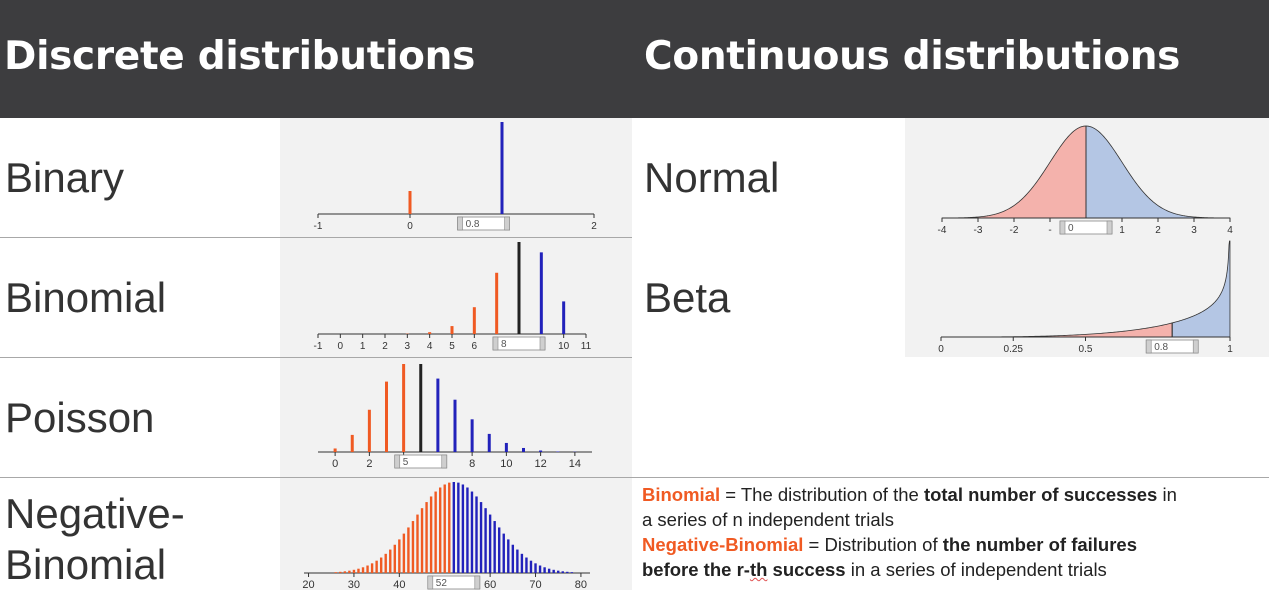 Image resolution: width=1269 pixels, height=590 pixels. What do you see at coordinates (687, 297) in the screenshot?
I see `label-beta: Beta` at bounding box center [687, 297].